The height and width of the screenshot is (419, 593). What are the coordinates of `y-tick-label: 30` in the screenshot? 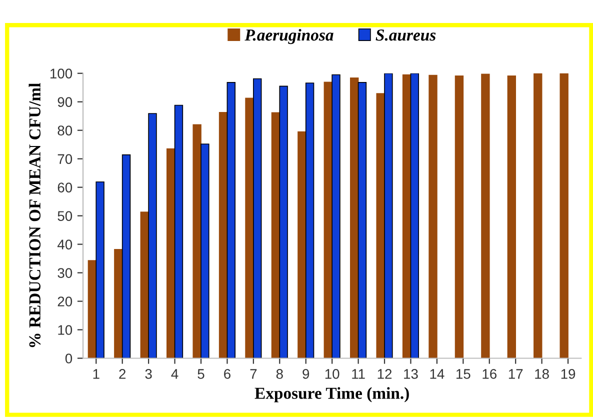 It's located at (65, 273).